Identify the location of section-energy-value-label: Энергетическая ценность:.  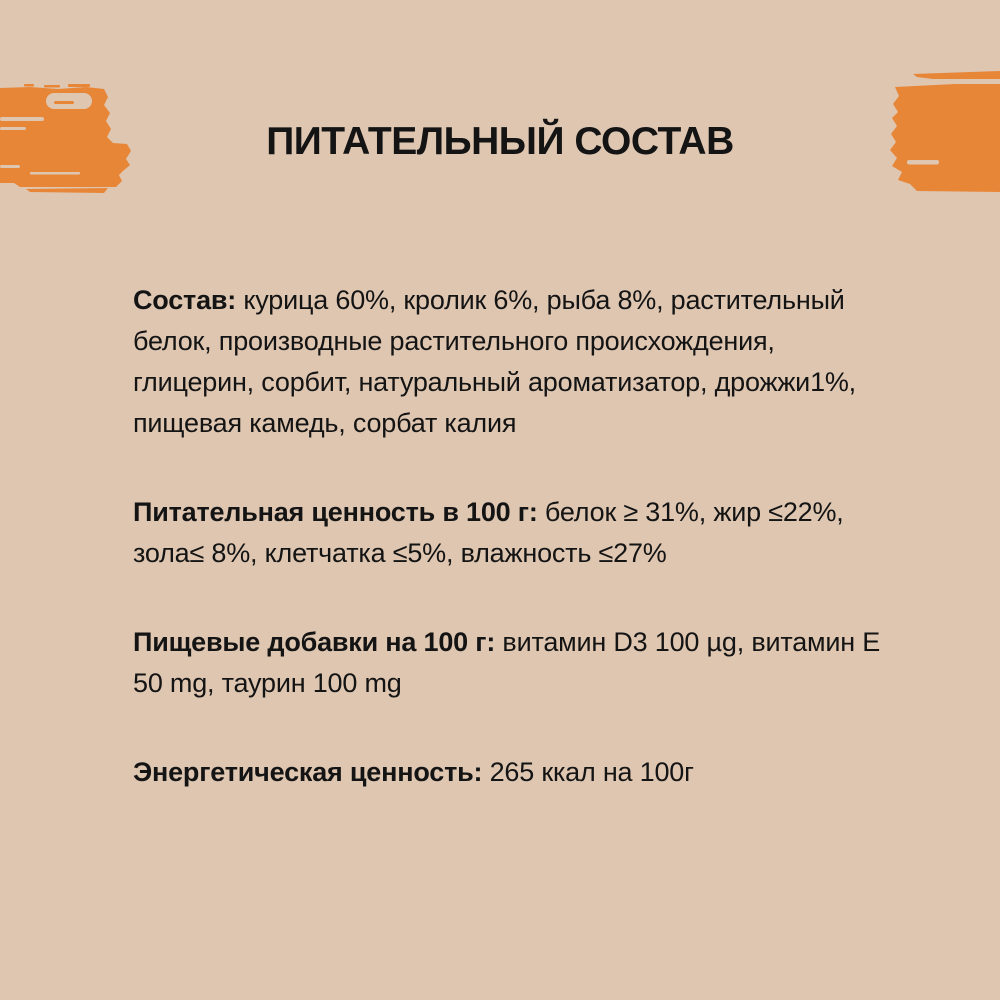
(308, 772).